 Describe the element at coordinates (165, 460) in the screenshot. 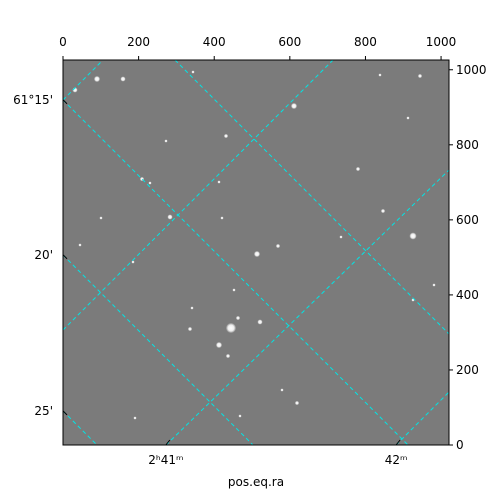

I see `ra-tick-label: 2ʰ41ᵐ` at that location.